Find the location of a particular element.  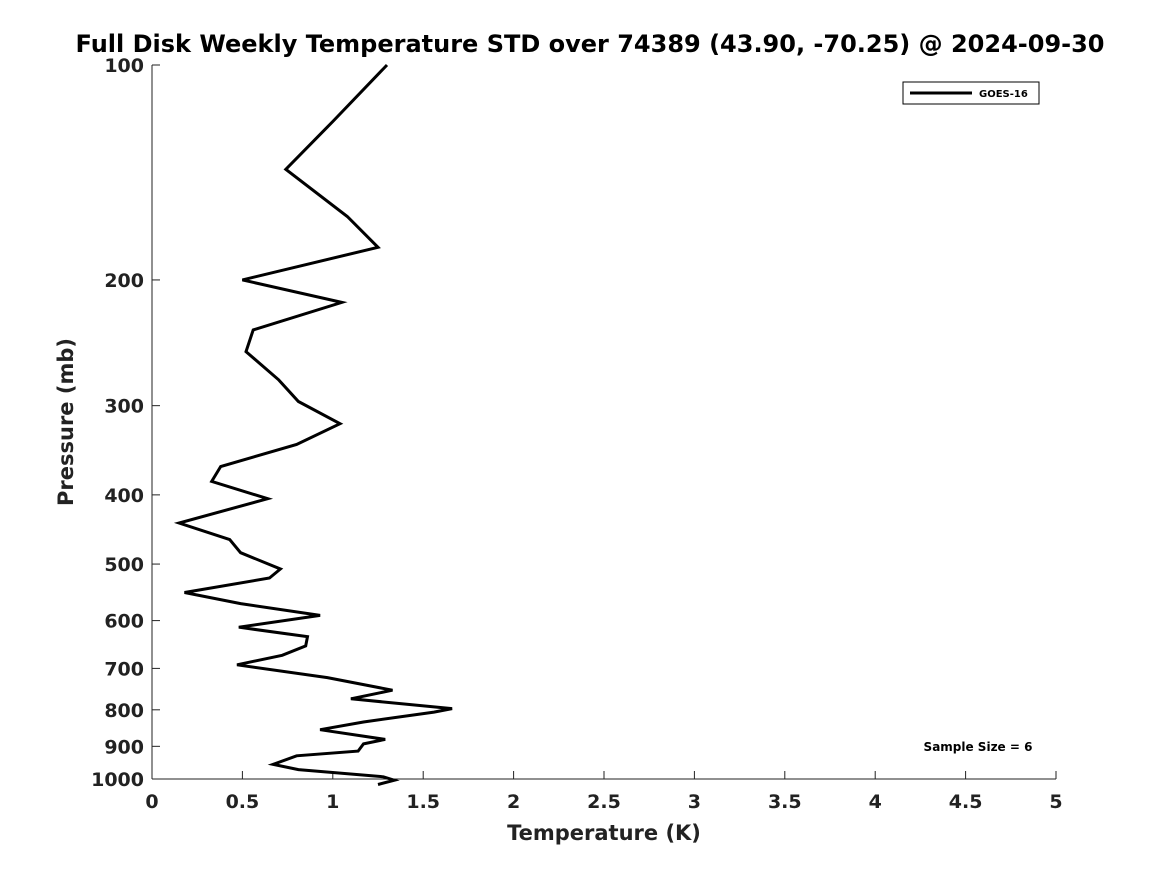

x-tick-label: 0 is located at coordinates (151, 802).